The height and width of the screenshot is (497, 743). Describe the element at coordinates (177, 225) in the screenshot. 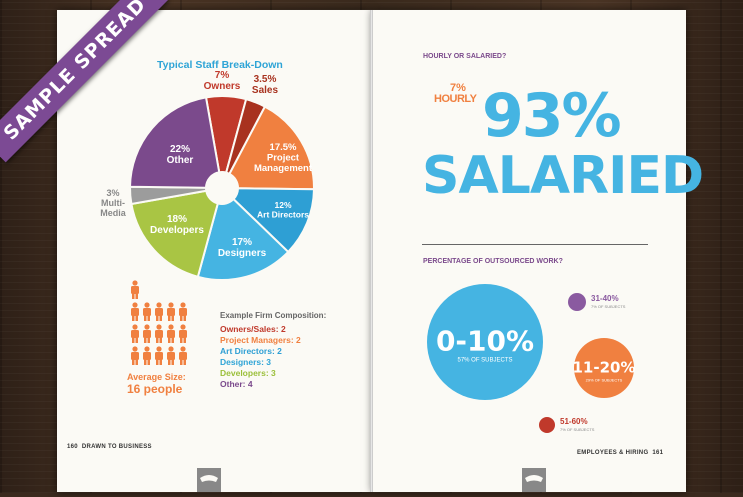

I see `pie-label: 18% Developers` at that location.